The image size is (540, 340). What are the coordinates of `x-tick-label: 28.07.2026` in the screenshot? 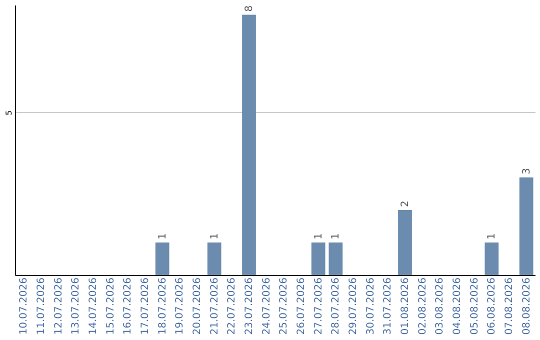 It's located at (336, 306).